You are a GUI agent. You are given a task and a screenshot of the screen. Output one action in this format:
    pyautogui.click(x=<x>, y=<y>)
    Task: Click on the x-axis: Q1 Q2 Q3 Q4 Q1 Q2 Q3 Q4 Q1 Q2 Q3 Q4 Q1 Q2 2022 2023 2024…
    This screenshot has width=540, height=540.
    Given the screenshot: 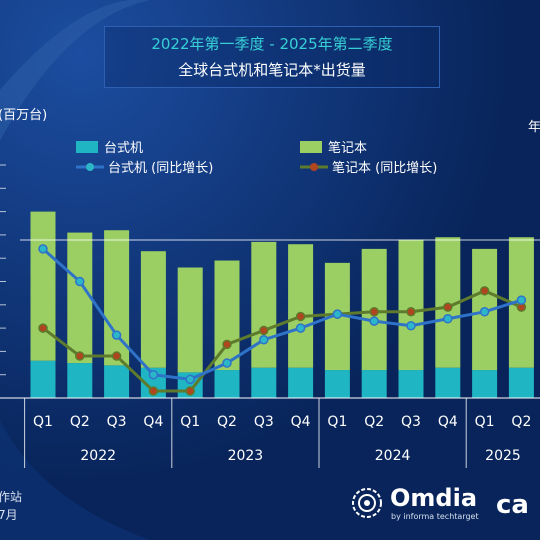 What is the action you would take?
    pyautogui.click(x=270, y=432)
    